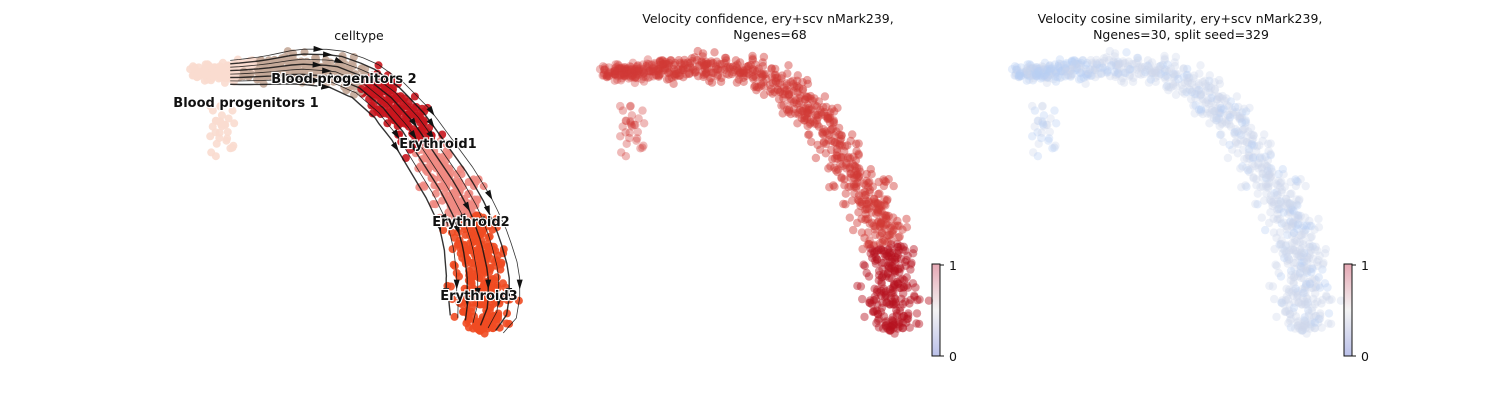 This screenshot has height=400, width=1500. What do you see at coordinates (770, 34) in the screenshot?
I see `panel-2-subtitle: Ngenes=68` at bounding box center [770, 34].